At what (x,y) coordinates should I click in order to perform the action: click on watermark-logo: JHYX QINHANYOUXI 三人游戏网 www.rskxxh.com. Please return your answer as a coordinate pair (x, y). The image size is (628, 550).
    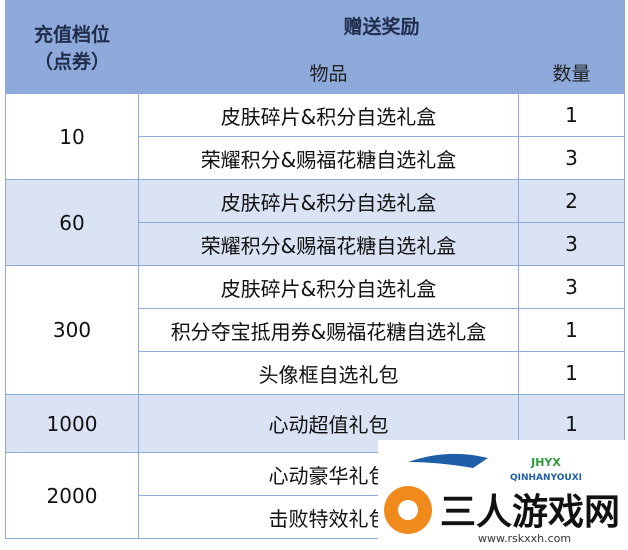
    Looking at the image, I should click on (502, 499).